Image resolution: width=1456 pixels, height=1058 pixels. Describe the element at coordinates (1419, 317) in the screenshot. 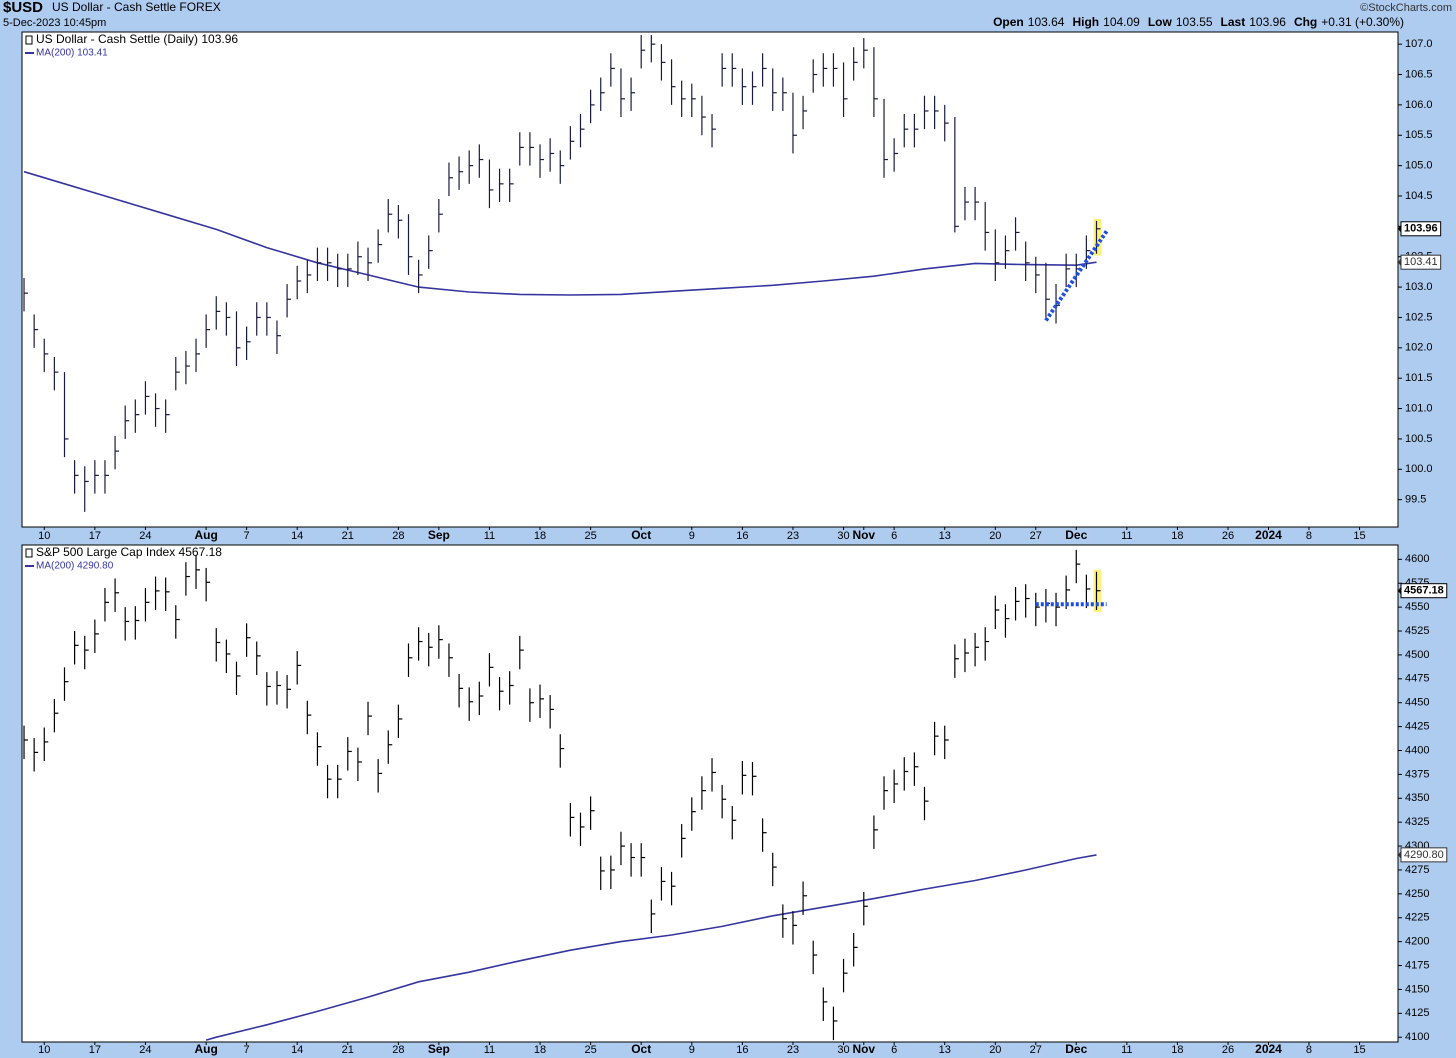

I see `y-tick-label: 102.5` at that location.